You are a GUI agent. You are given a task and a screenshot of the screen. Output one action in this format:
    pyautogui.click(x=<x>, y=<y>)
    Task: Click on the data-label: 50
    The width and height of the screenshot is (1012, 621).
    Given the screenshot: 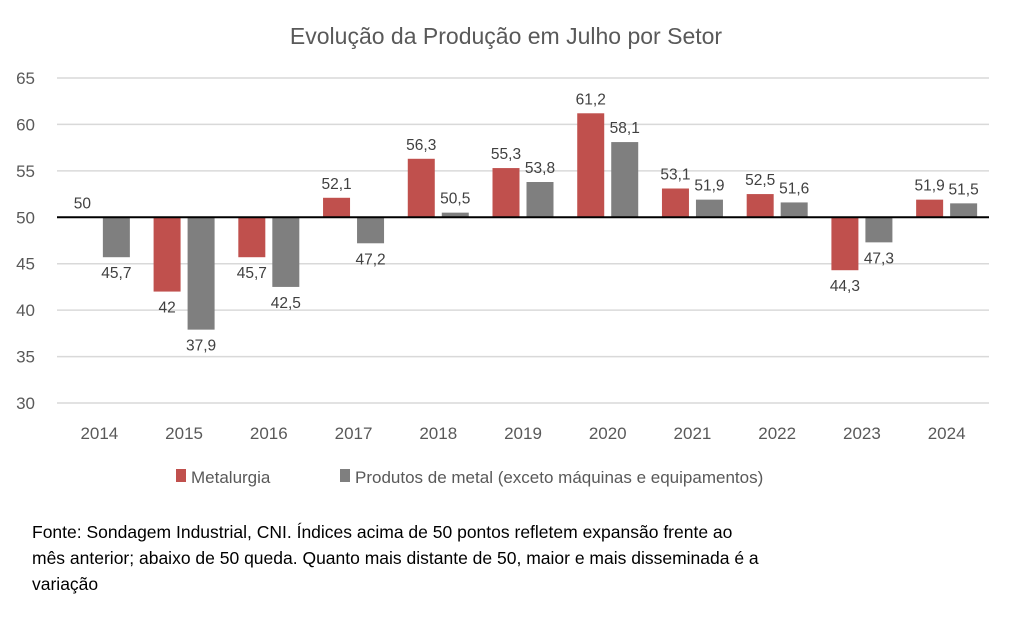 What is the action you would take?
    pyautogui.click(x=83, y=203)
    